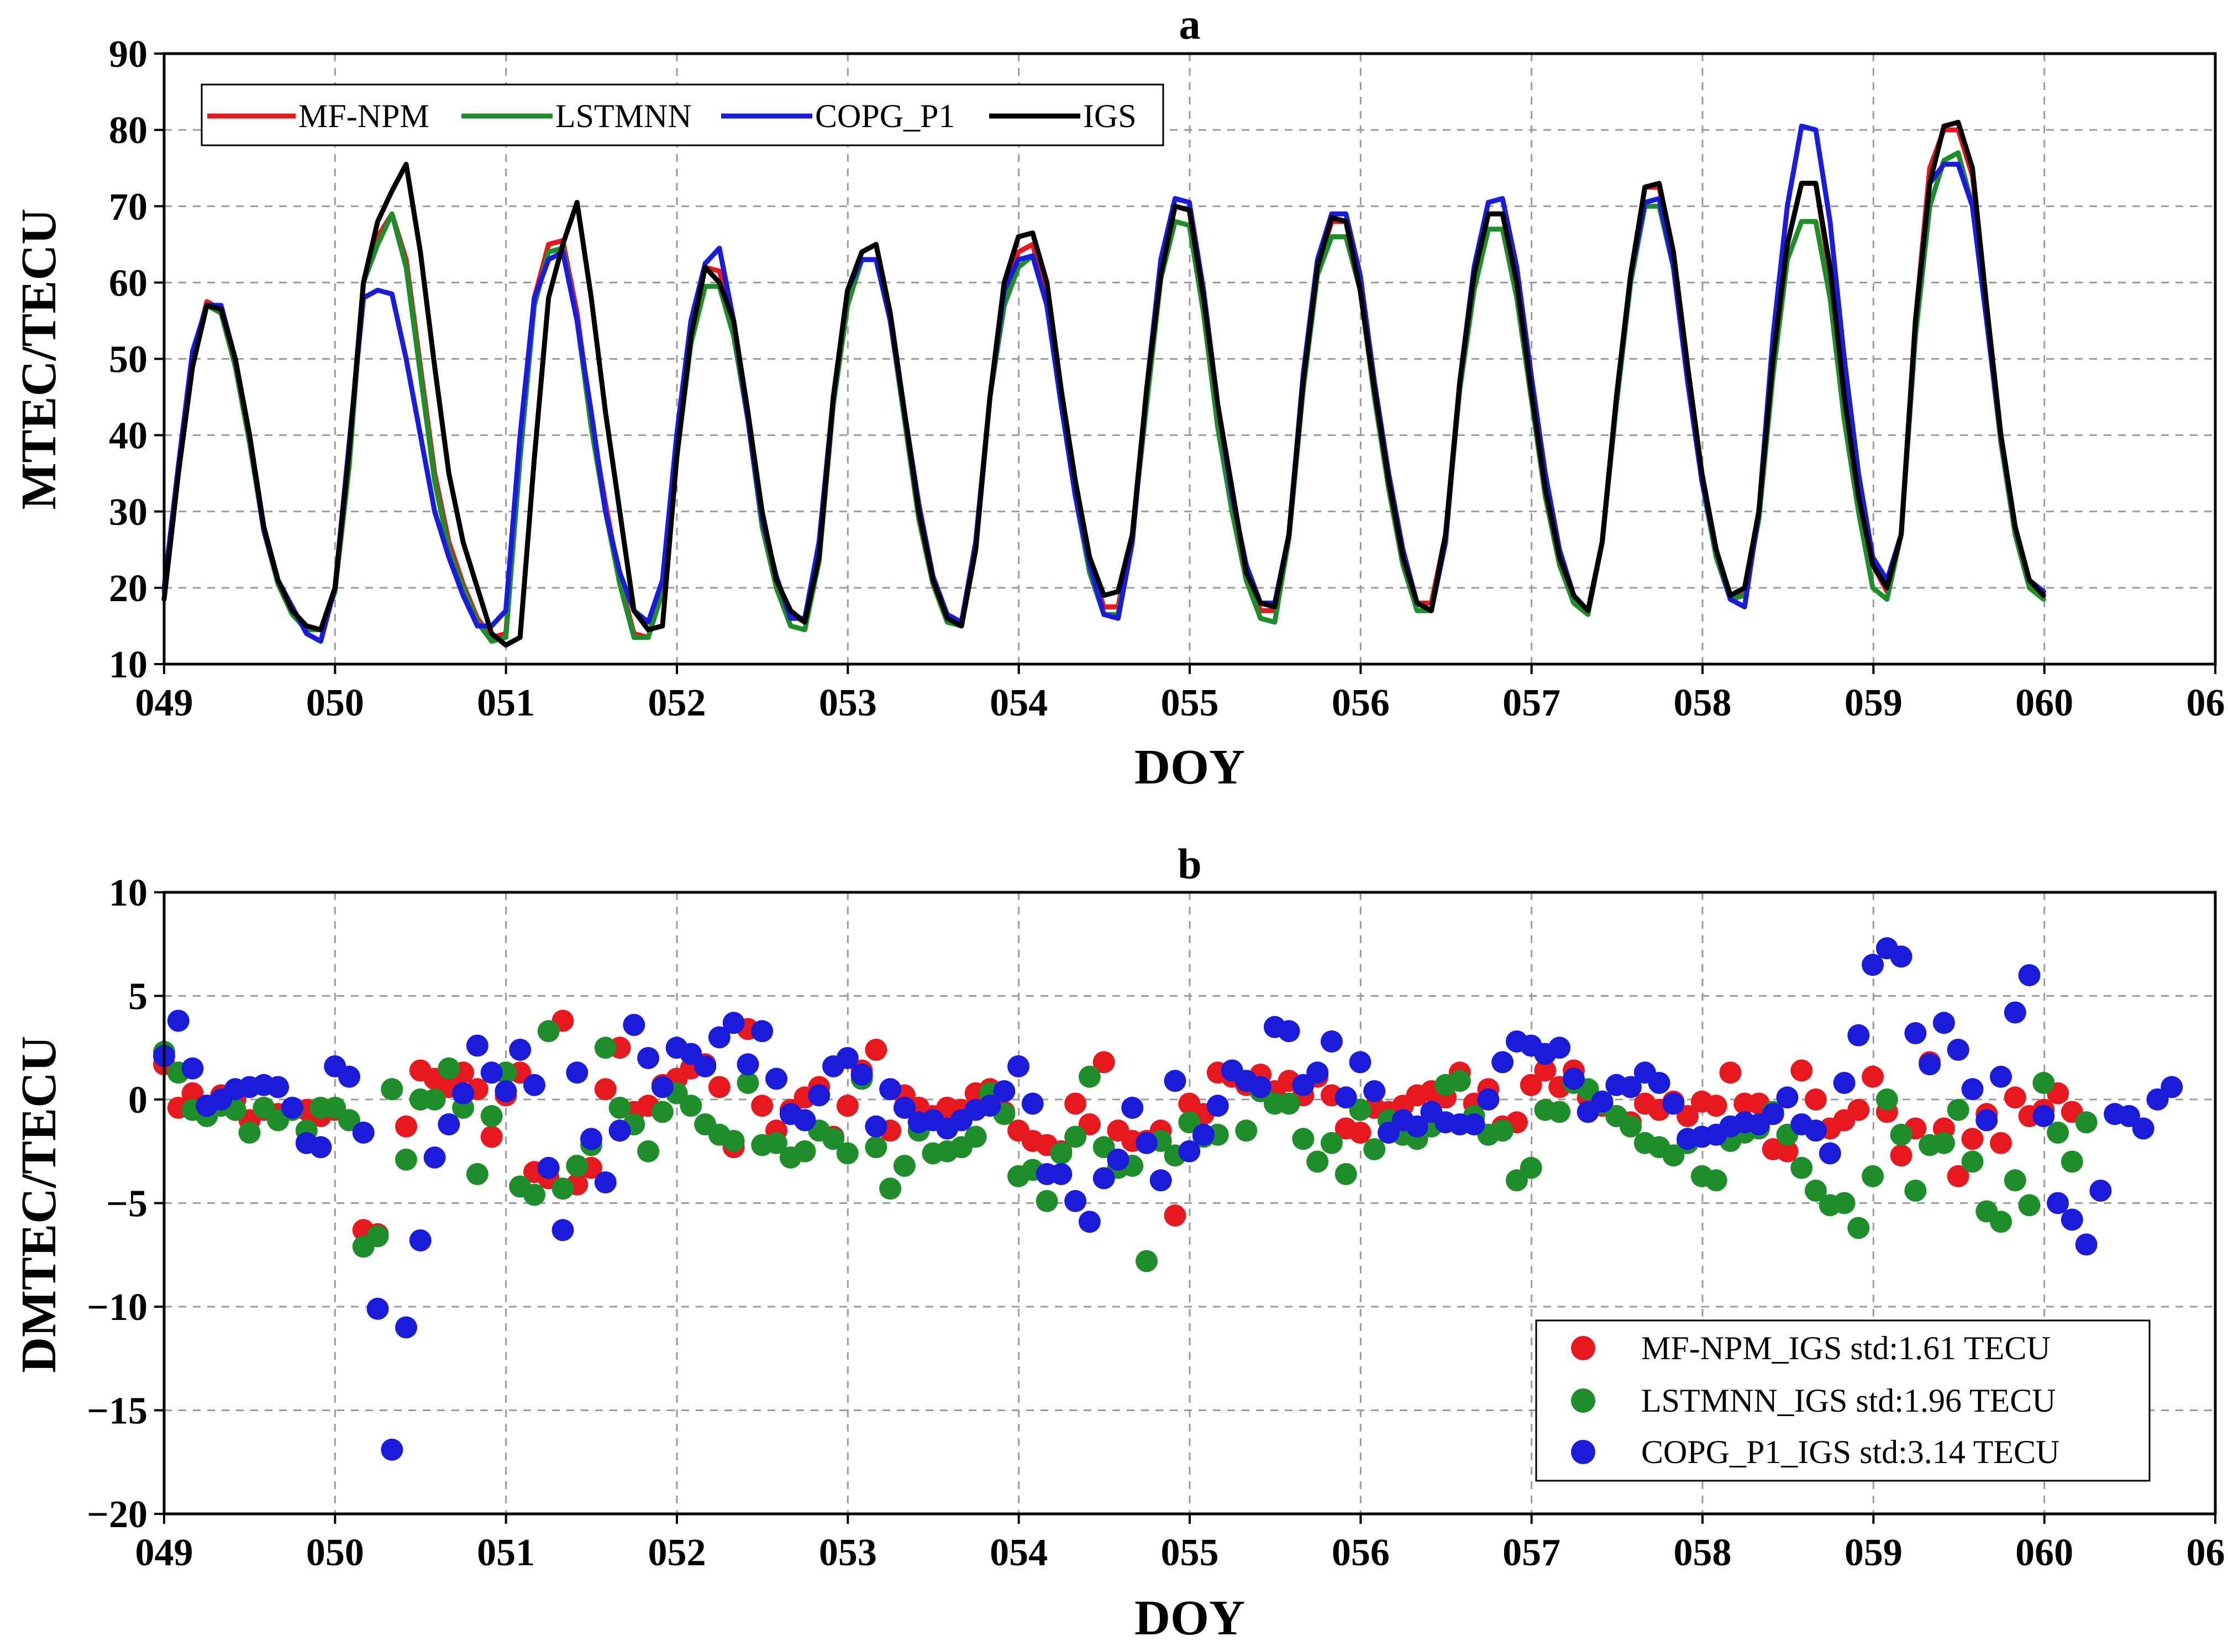 This screenshot has width=2228, height=1652. Describe the element at coordinates (127, 1204) in the screenshot. I see `b-ytick-label: −5` at that location.